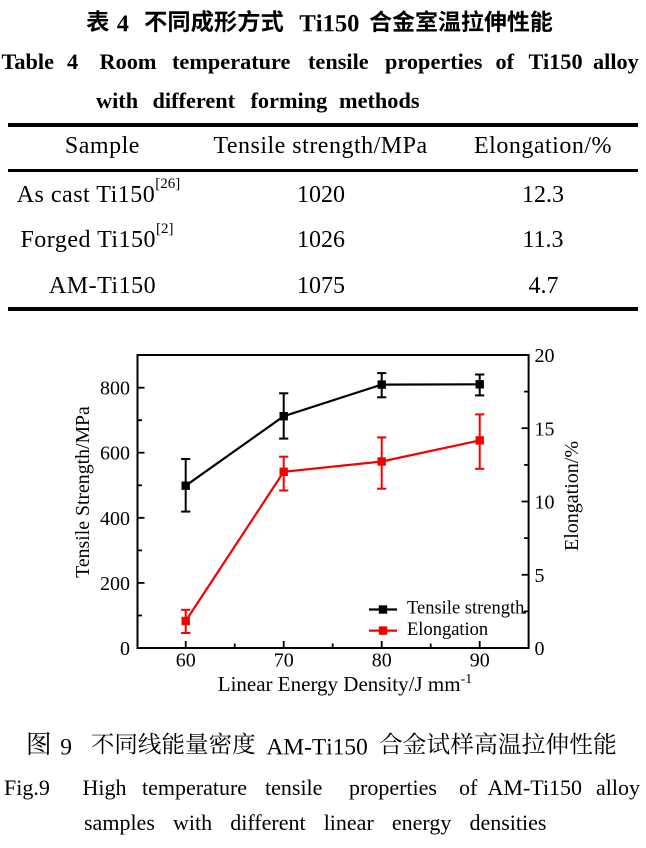  What do you see at coordinates (186, 661) in the screenshot?
I see `svg-text: 60` at bounding box center [186, 661].